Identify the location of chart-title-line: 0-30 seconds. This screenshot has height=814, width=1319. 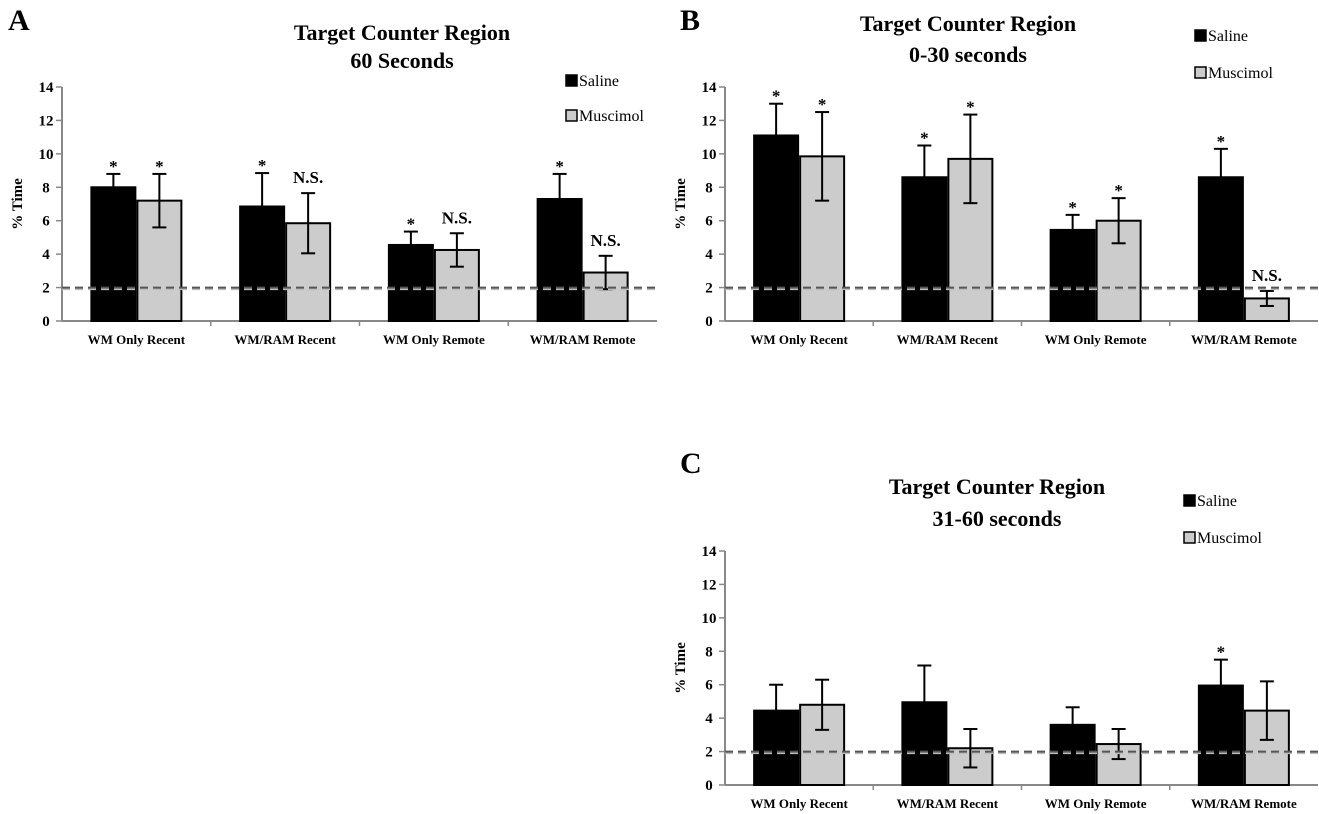
(968, 54).